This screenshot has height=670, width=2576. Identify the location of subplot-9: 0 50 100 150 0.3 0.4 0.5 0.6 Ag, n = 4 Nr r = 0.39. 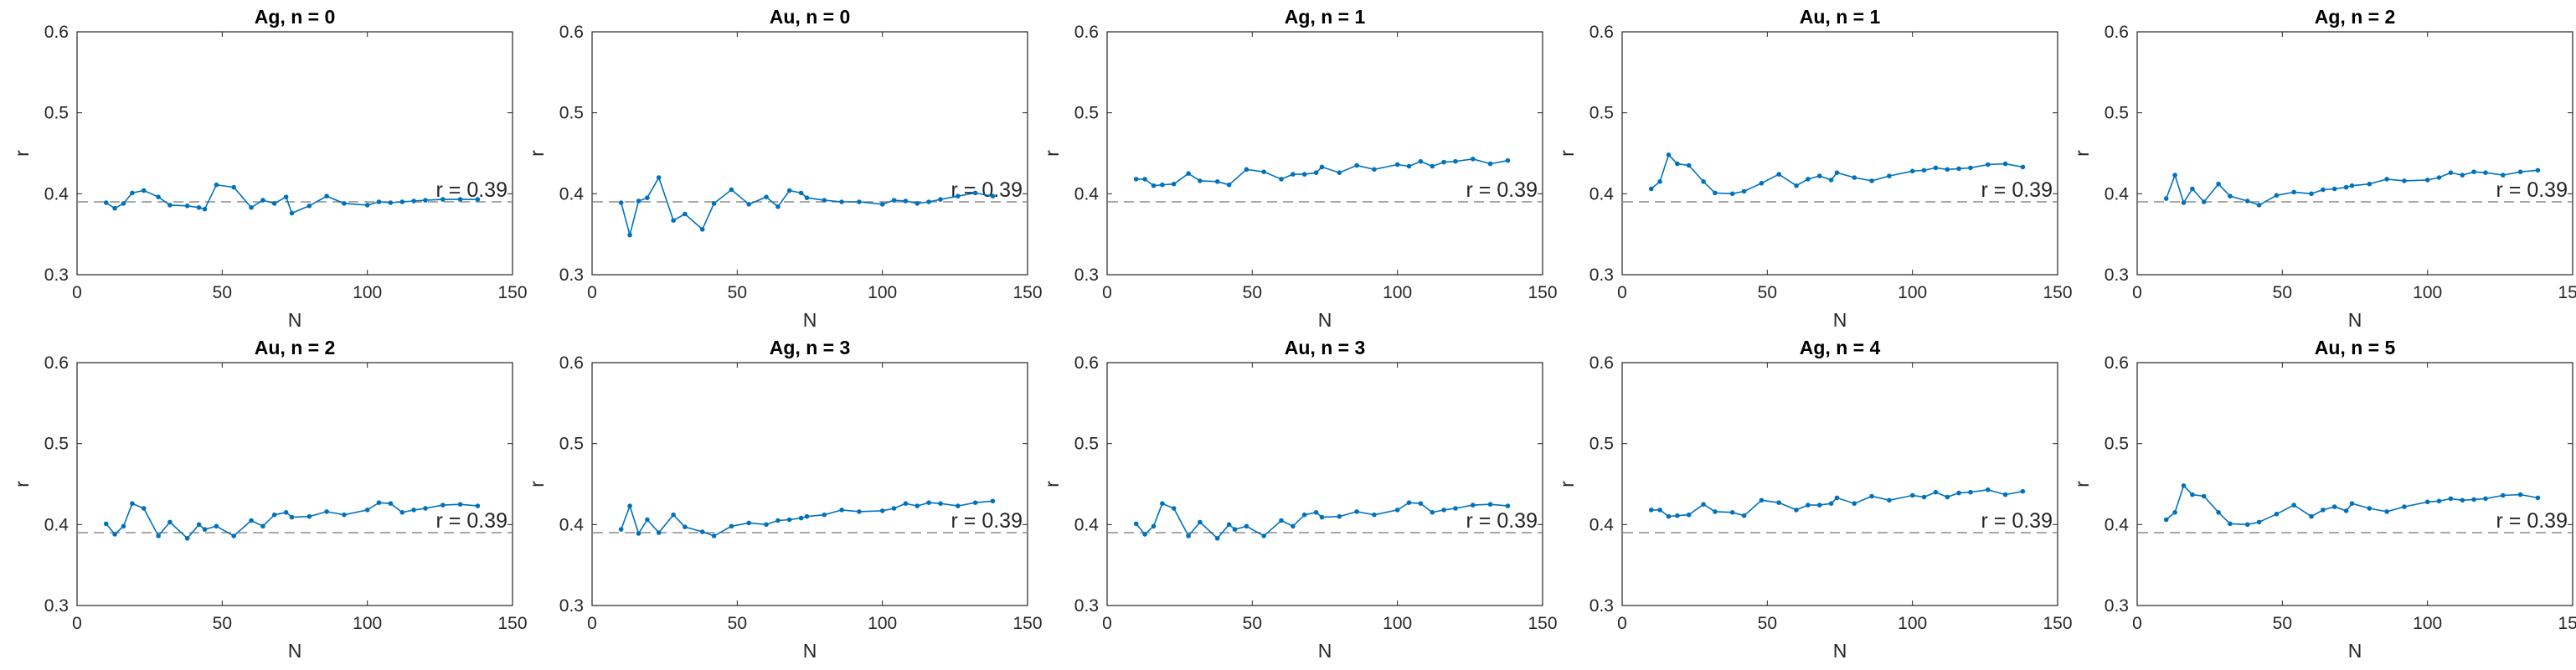
(1815, 499).